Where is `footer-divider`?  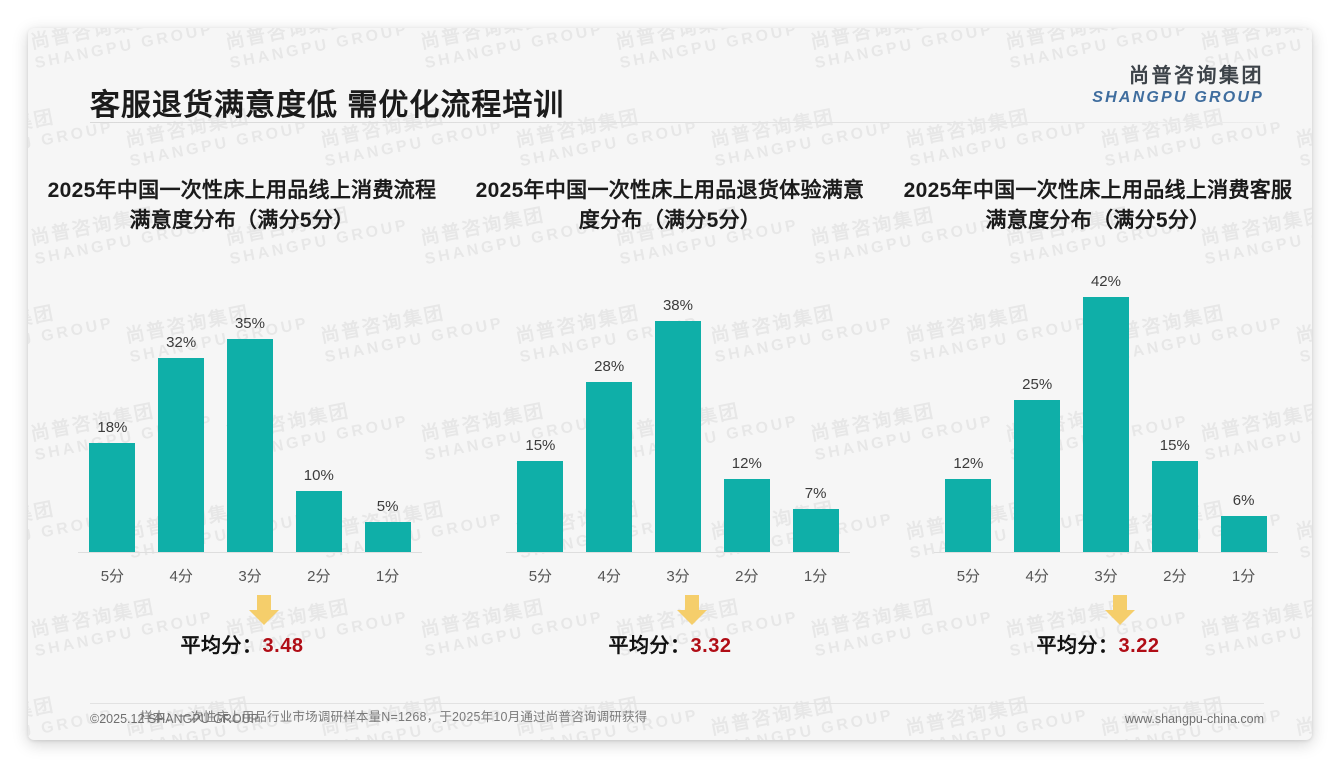 footer-divider is located at coordinates (677, 703).